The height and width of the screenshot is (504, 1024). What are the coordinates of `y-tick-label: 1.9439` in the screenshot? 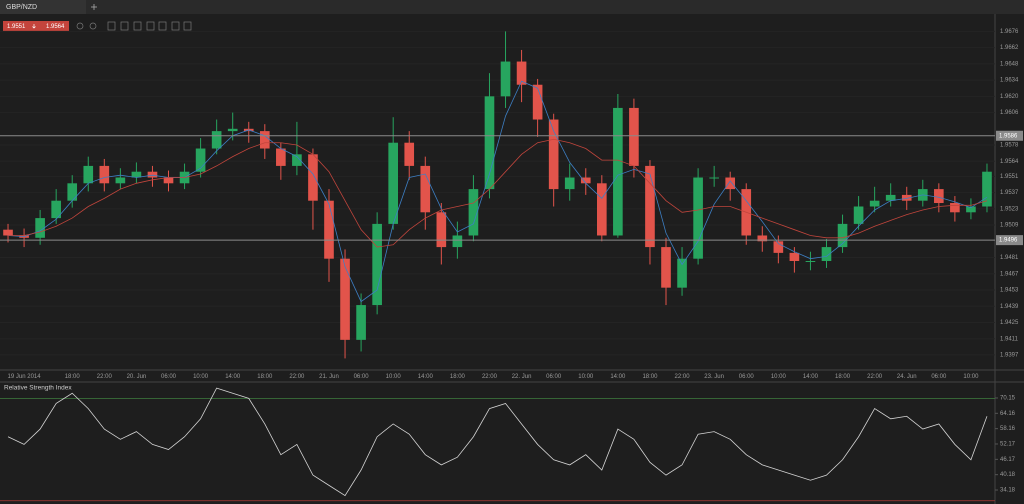 It's located at (1009, 307).